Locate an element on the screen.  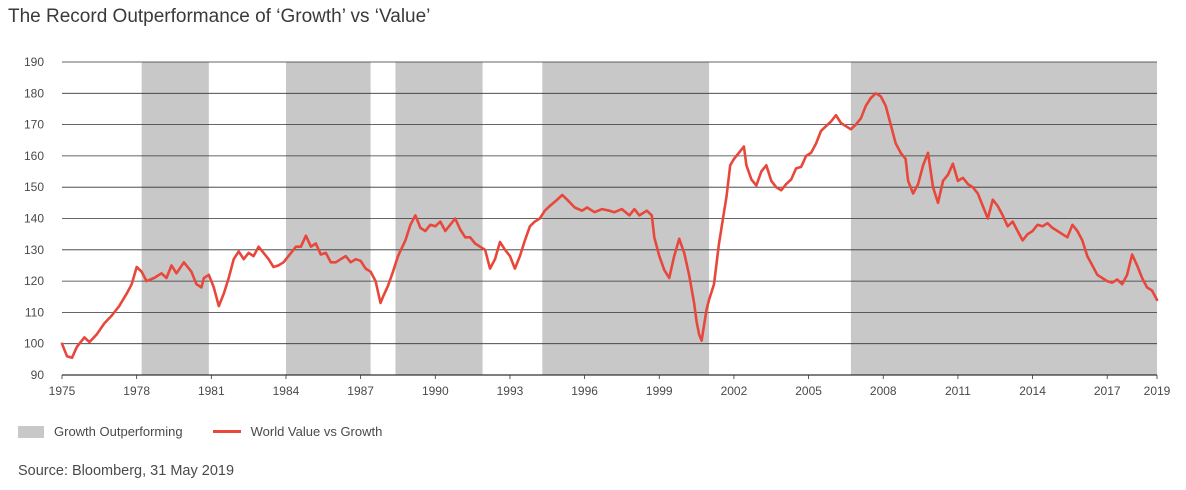
x-tick-label: 1984 is located at coordinates (286, 391).